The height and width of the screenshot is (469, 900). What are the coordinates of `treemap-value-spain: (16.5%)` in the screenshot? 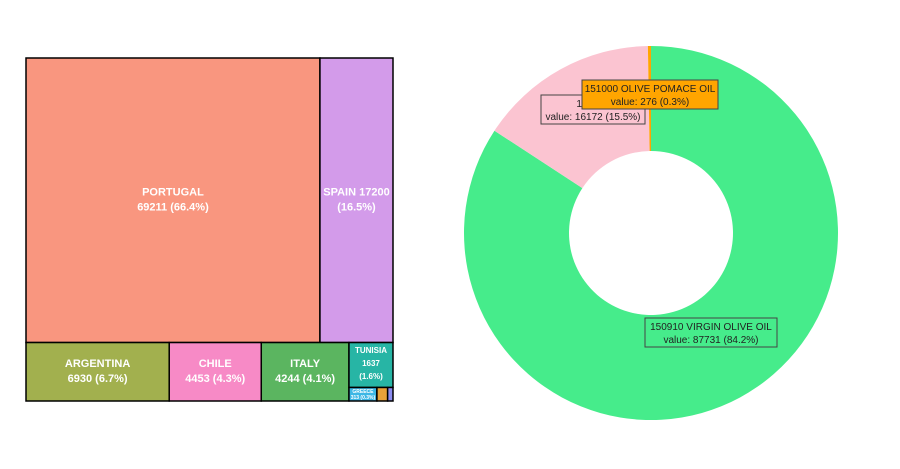 It's located at (356, 207).